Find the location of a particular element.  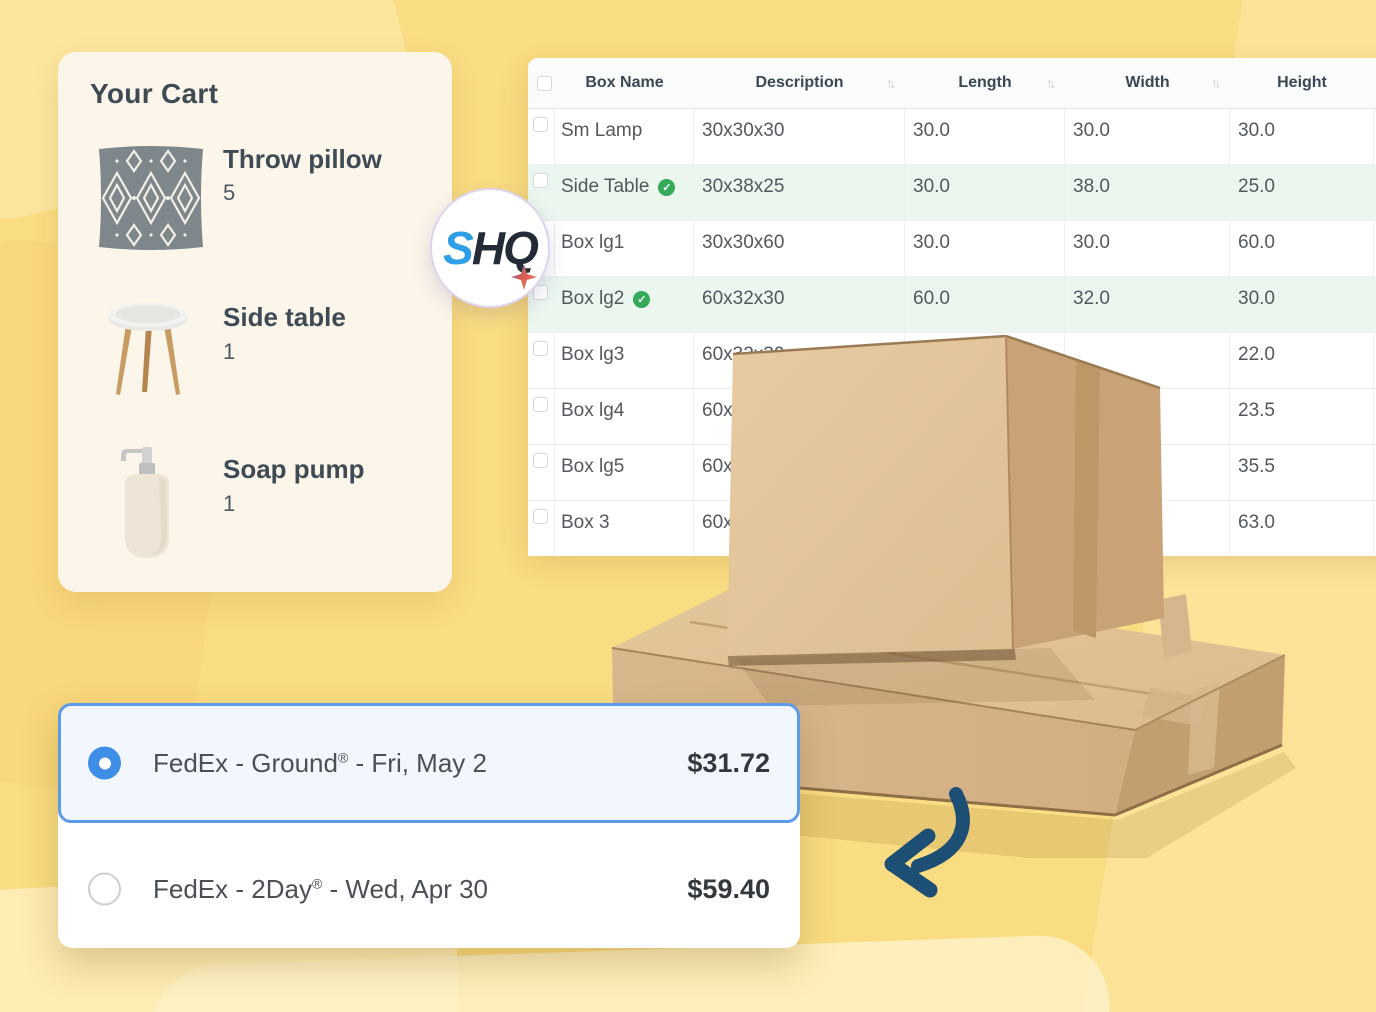

logo-letter-s: S is located at coordinates (458, 248).